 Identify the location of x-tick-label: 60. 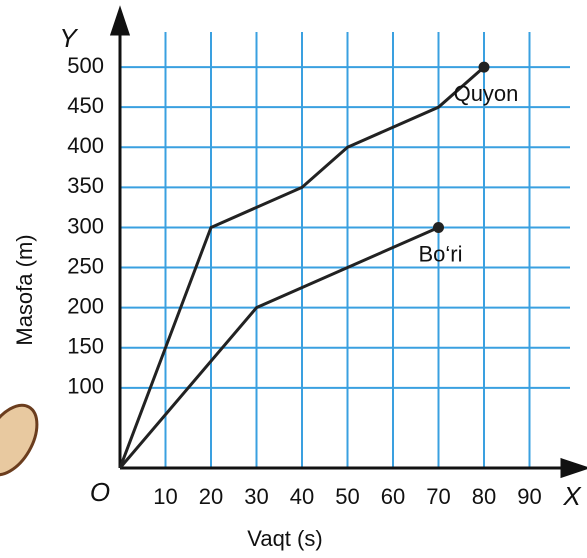
(393, 496).